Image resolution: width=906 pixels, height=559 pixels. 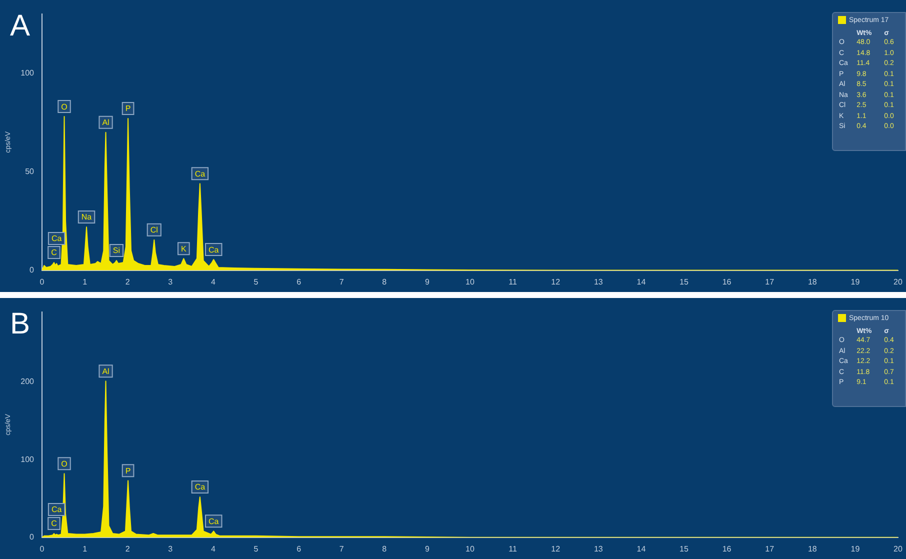 I want to click on chart-title: A, so click(x=20, y=25).